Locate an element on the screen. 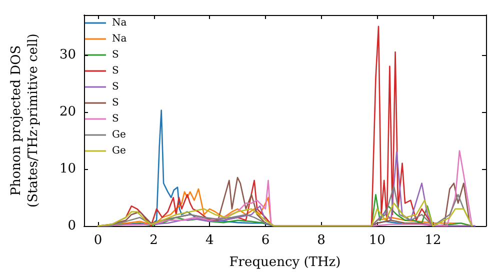 The height and width of the screenshot is (280, 500). y-tick-label: 20 is located at coordinates (67, 112).